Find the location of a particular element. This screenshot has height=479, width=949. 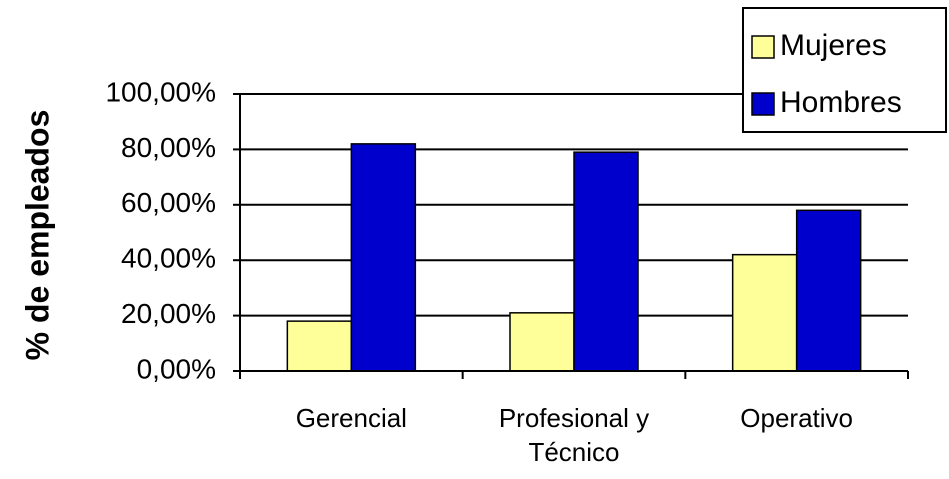

x-tick-label-box: Operativo is located at coordinates (797, 418).